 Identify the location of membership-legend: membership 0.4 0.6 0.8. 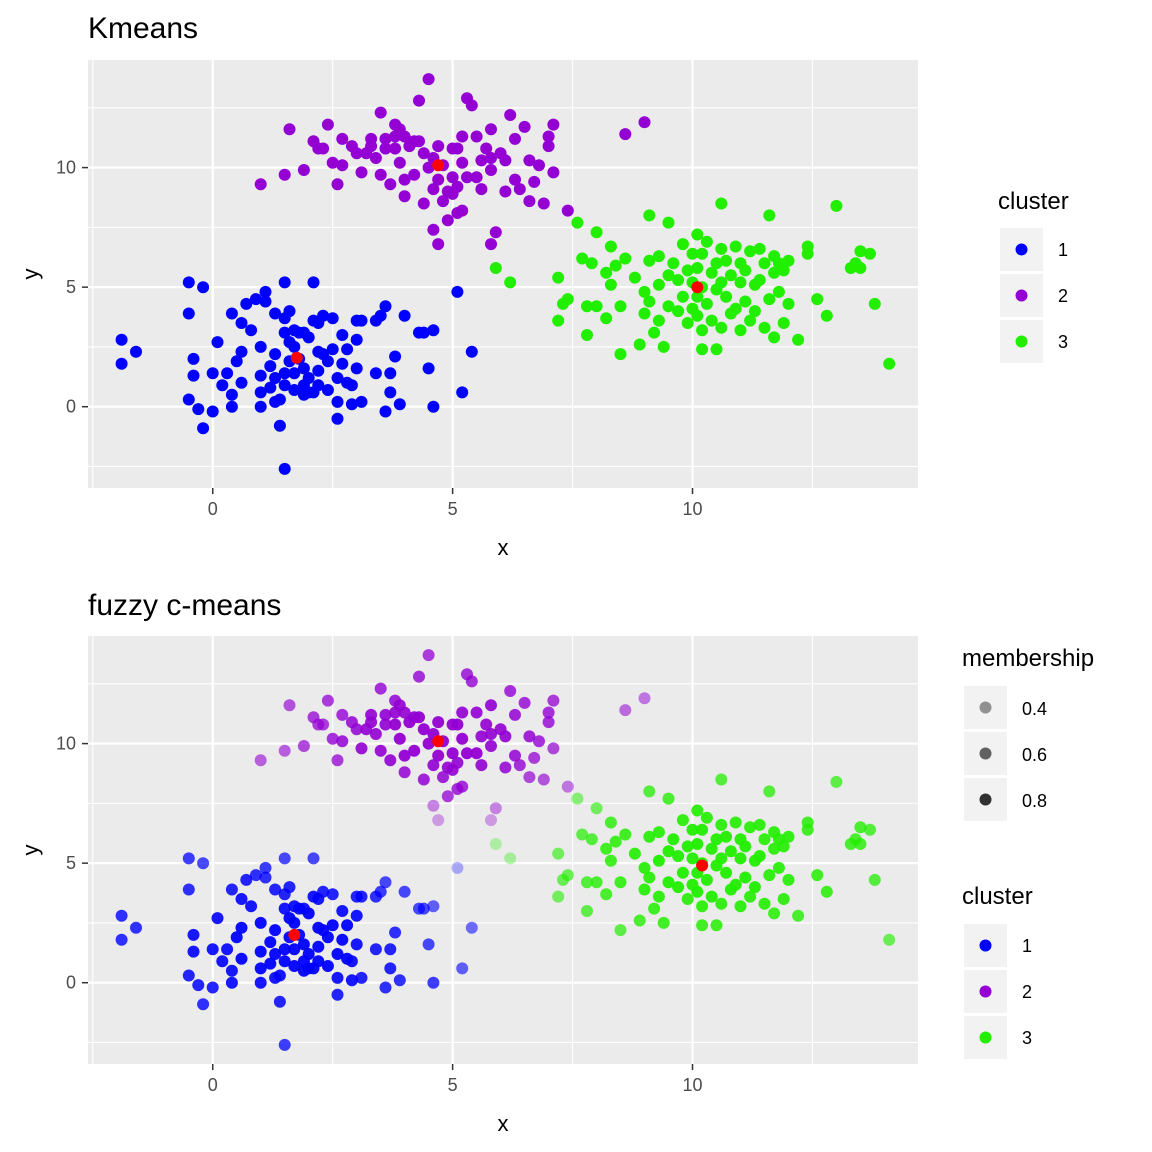
(1028, 733).